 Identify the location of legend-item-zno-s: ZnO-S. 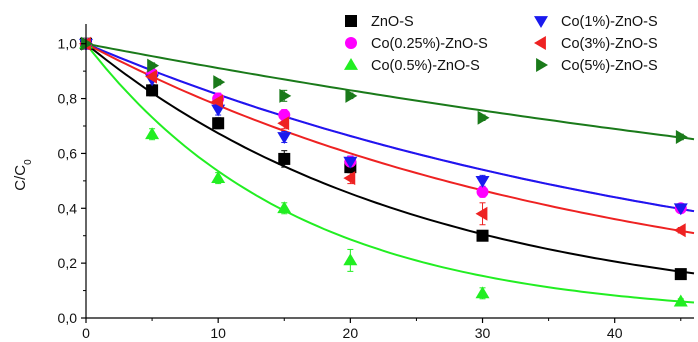
(379, 22).